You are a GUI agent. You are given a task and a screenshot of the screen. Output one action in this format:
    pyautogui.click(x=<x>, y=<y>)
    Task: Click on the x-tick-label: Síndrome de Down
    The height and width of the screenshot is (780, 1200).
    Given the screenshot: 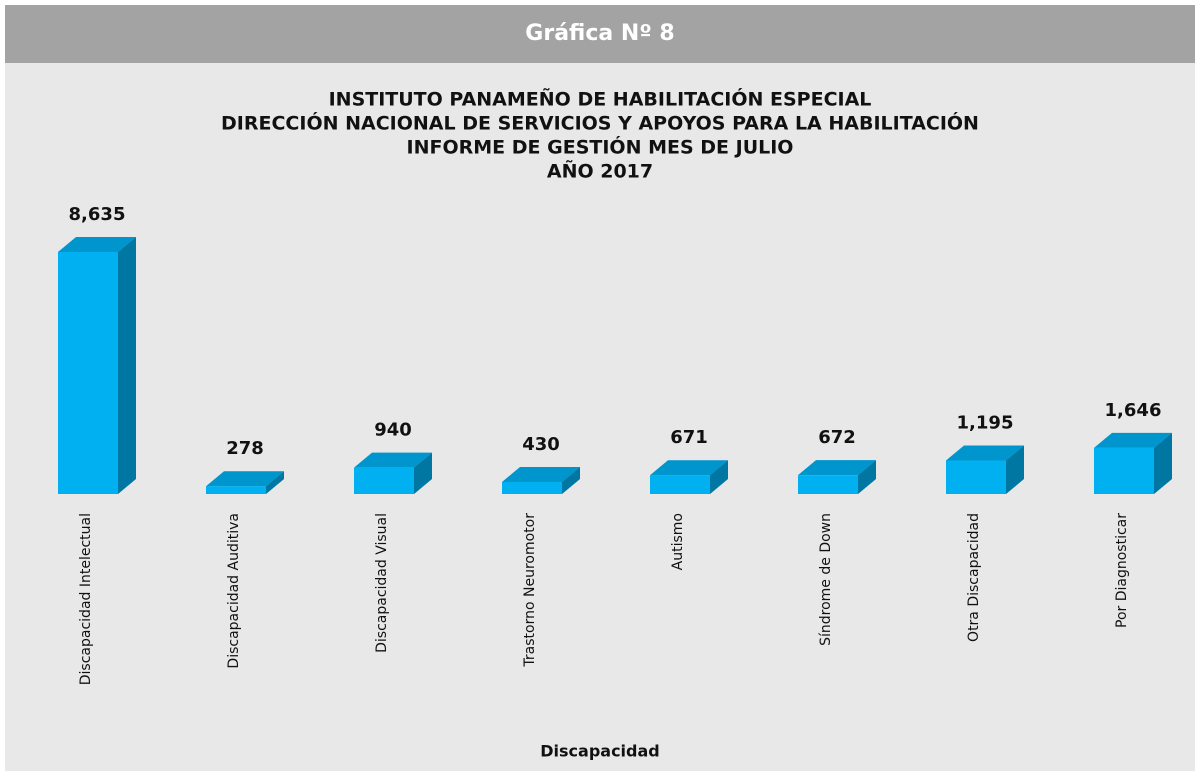 What is the action you would take?
    pyautogui.click(x=826, y=579)
    